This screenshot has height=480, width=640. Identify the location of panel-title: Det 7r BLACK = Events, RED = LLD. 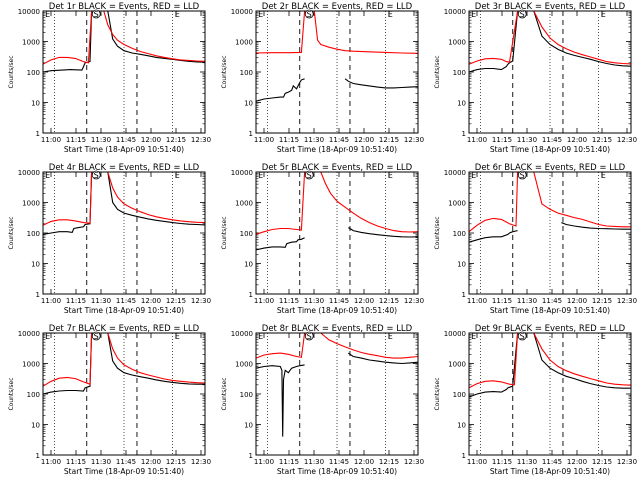
(124, 329).